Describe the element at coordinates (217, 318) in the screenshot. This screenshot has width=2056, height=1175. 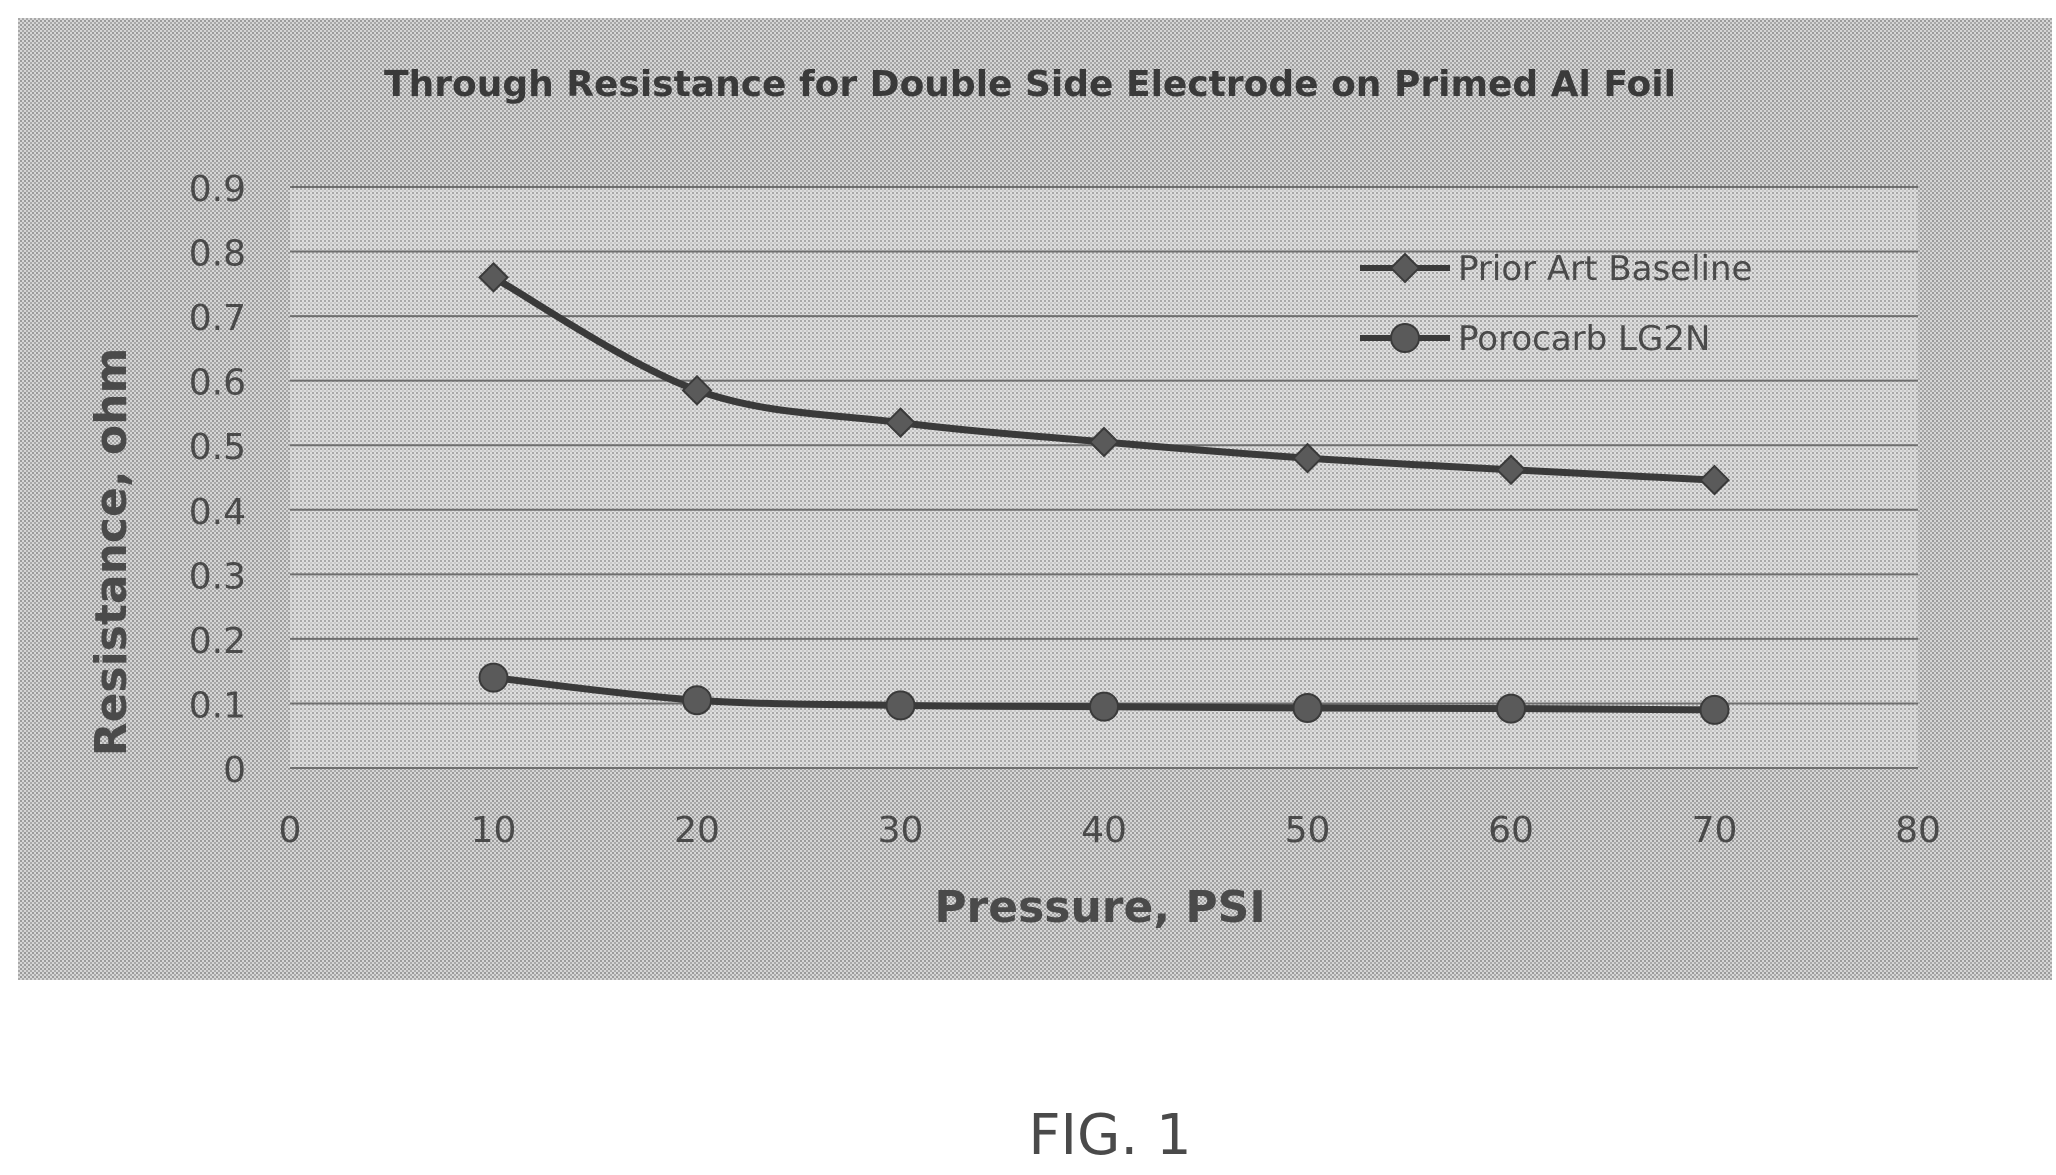
I see `y-tick-label: 0.7` at that location.